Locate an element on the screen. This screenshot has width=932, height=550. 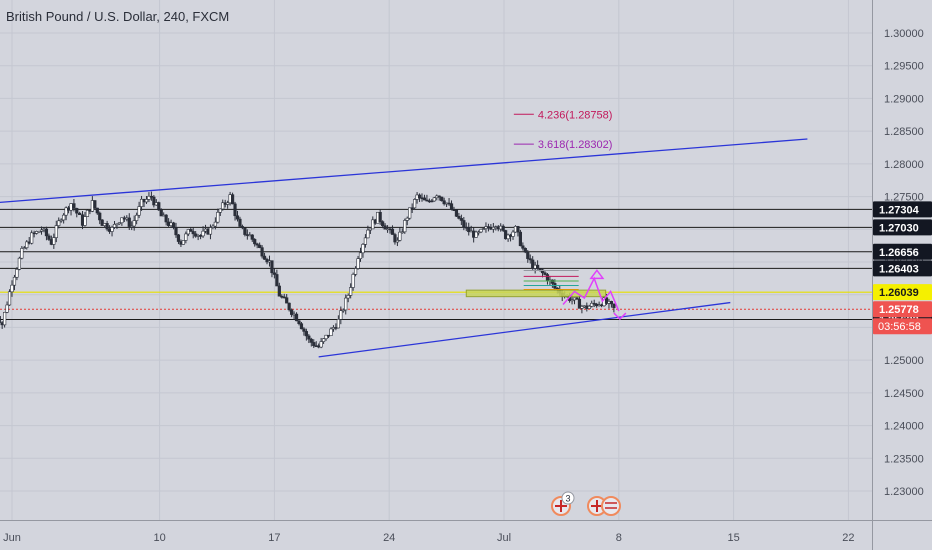
us-flag-event-icon is located at coordinates (611, 506).